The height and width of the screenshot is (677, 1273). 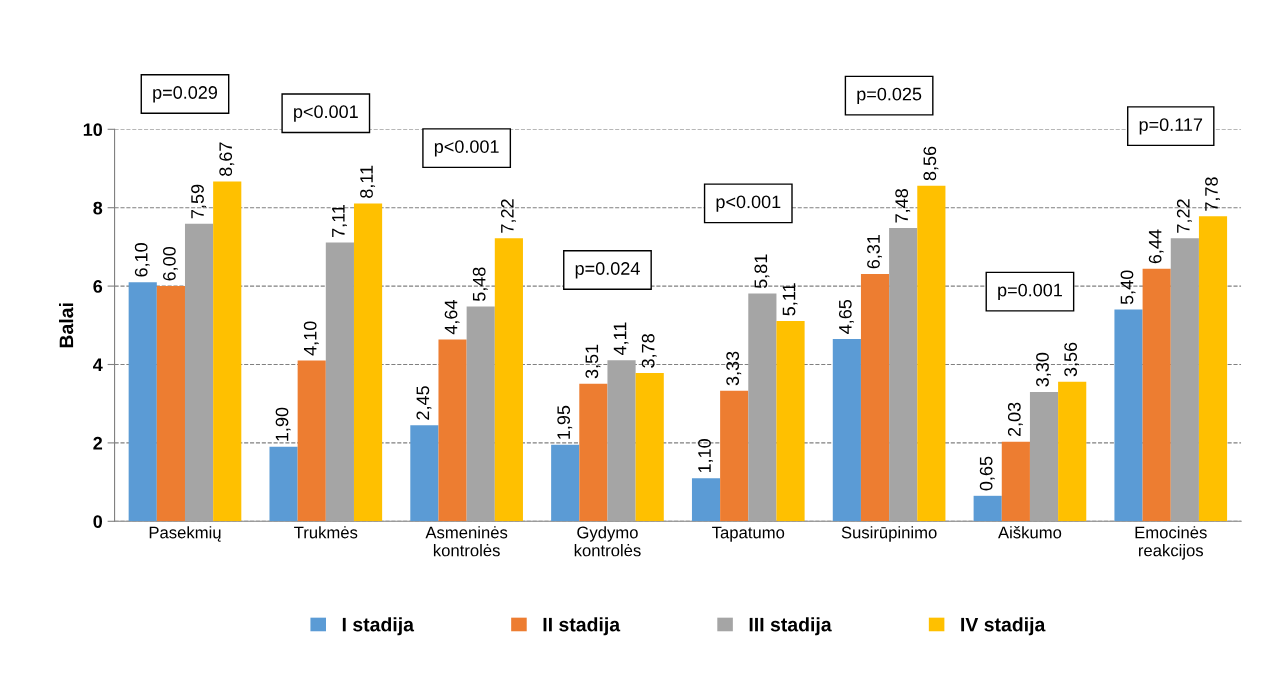 I want to click on data-label: 4,64, so click(x=452, y=317).